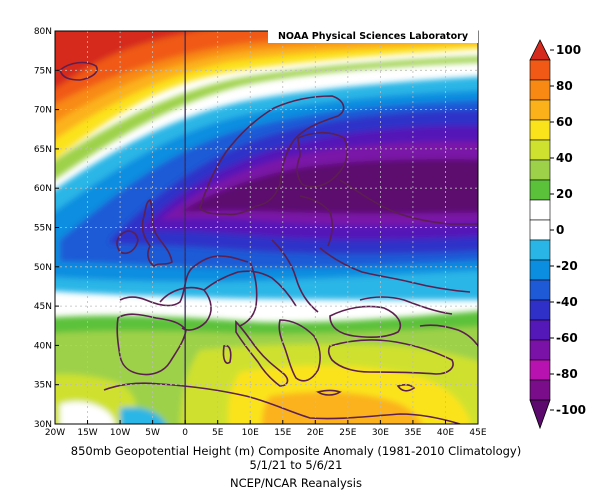 The height and width of the screenshot is (496, 592). I want to click on colorbar-bottom-arrow, so click(540, 414).